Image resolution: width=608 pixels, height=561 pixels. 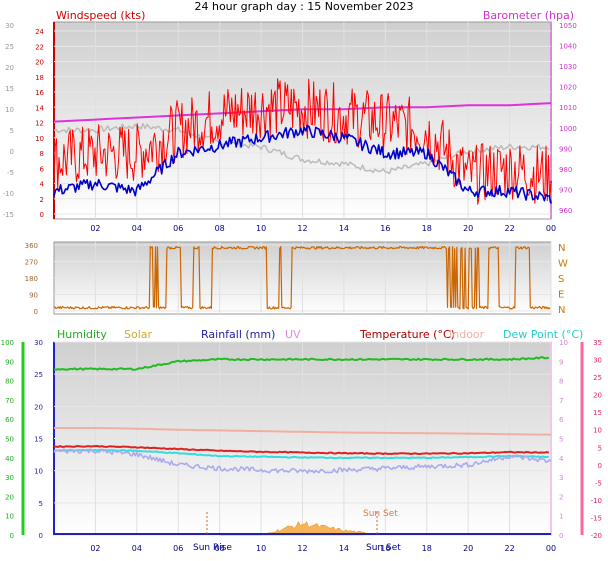 What do you see at coordinates (565, 149) in the screenshot?
I see `tick-label: 990` at bounding box center [565, 149].